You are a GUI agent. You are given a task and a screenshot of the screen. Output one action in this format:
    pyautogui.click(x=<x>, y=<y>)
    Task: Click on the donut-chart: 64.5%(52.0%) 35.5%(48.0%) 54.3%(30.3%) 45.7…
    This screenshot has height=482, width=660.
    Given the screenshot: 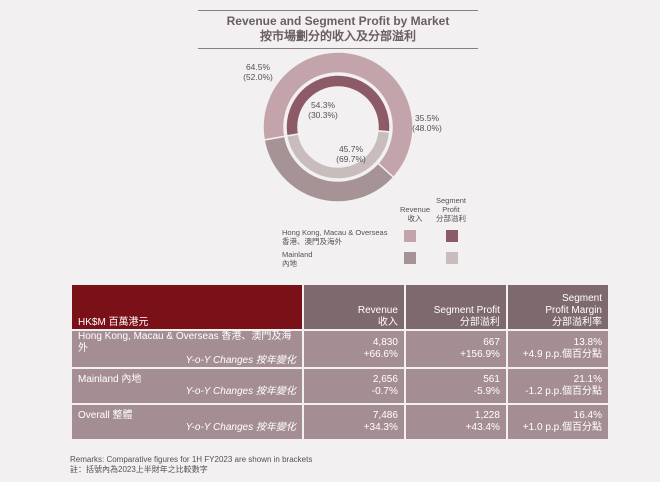 What is the action you would take?
    pyautogui.click(x=342, y=127)
    